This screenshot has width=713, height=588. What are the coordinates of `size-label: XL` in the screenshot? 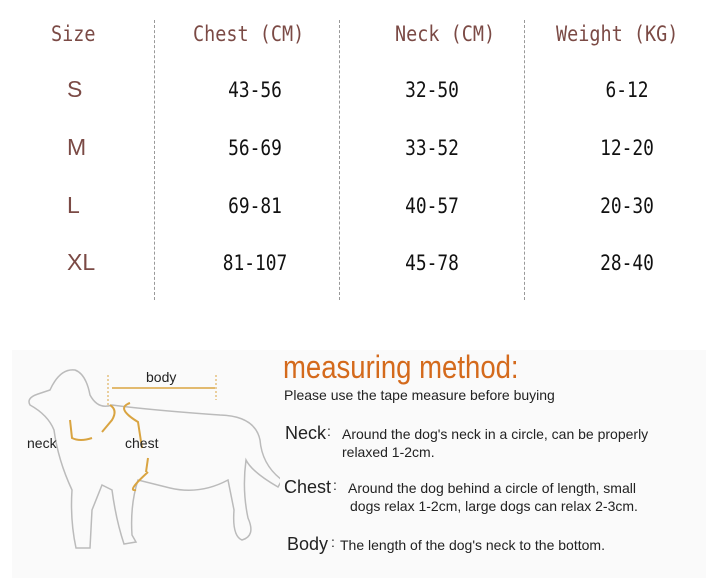 It's located at (81, 262).